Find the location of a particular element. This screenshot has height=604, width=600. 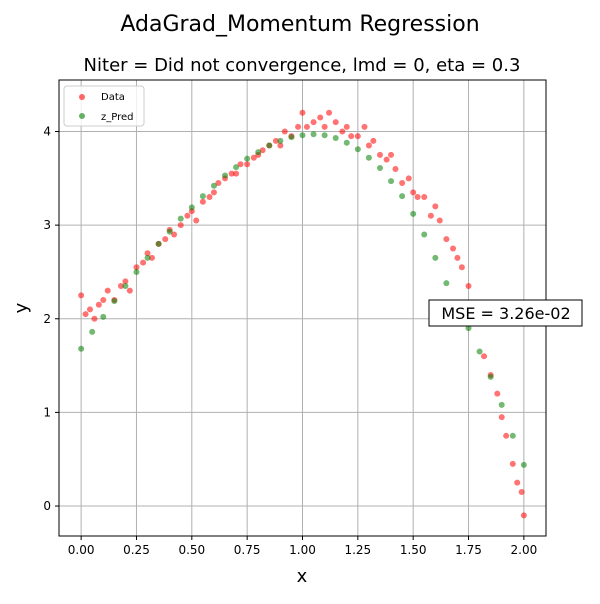

x-tick-label: 1.00 is located at coordinates (302, 550).